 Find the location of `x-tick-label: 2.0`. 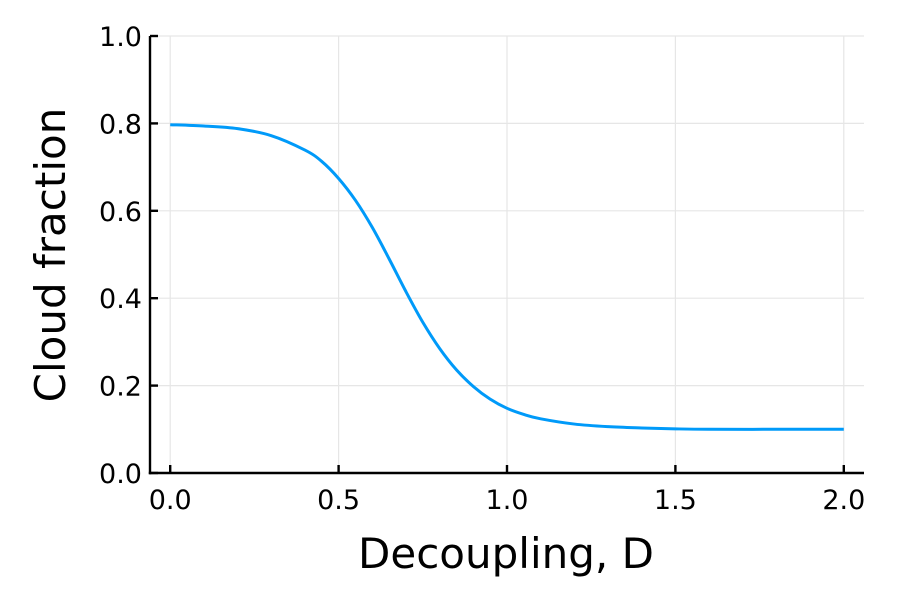

x-tick-label: 2.0 is located at coordinates (843, 500).